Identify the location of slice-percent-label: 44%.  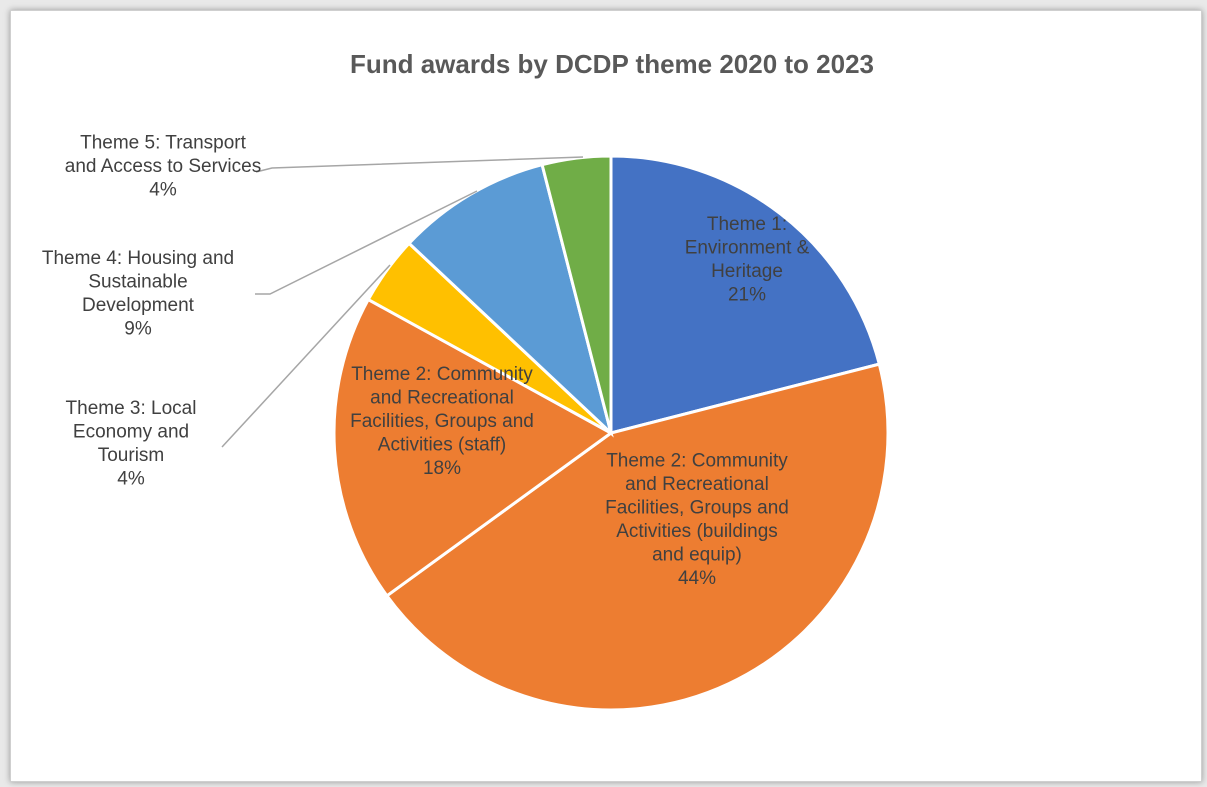
(697, 578).